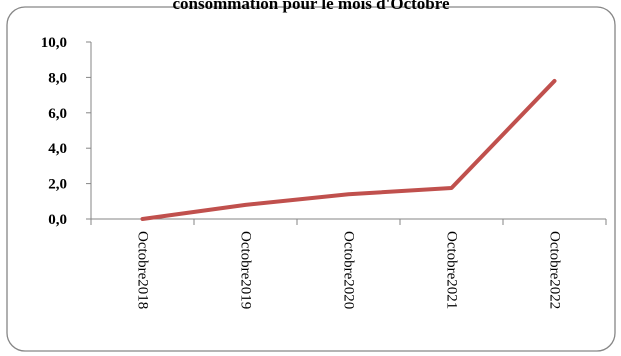  I want to click on y-tick-label: 4,0, so click(57, 149).